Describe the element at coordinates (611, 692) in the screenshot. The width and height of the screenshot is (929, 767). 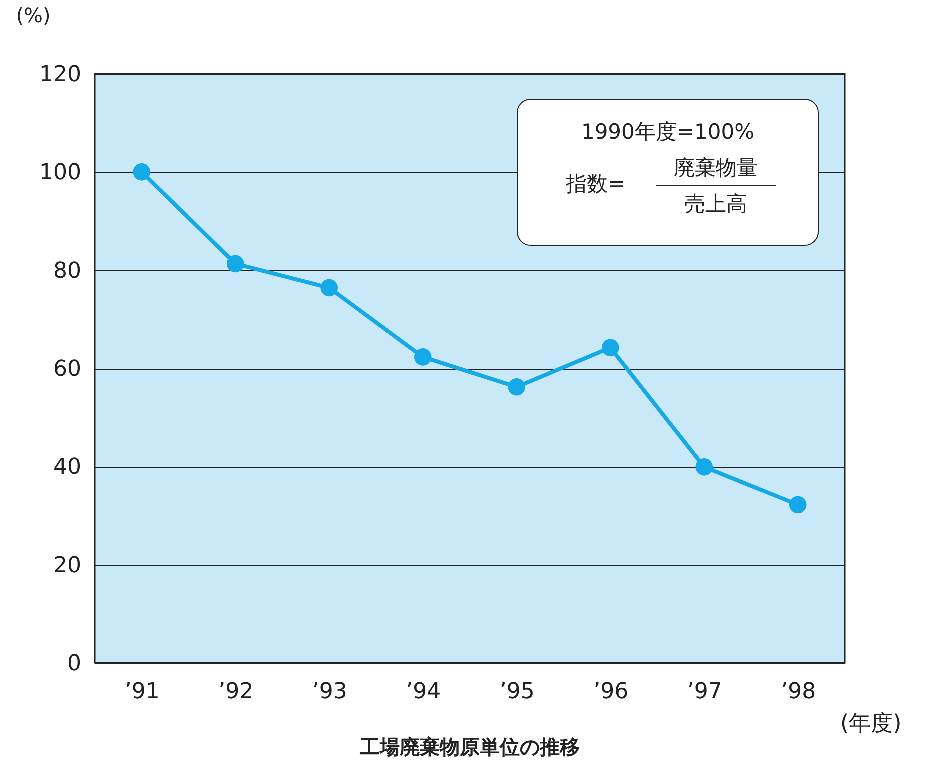
I see `x-tick-label: ’96` at that location.